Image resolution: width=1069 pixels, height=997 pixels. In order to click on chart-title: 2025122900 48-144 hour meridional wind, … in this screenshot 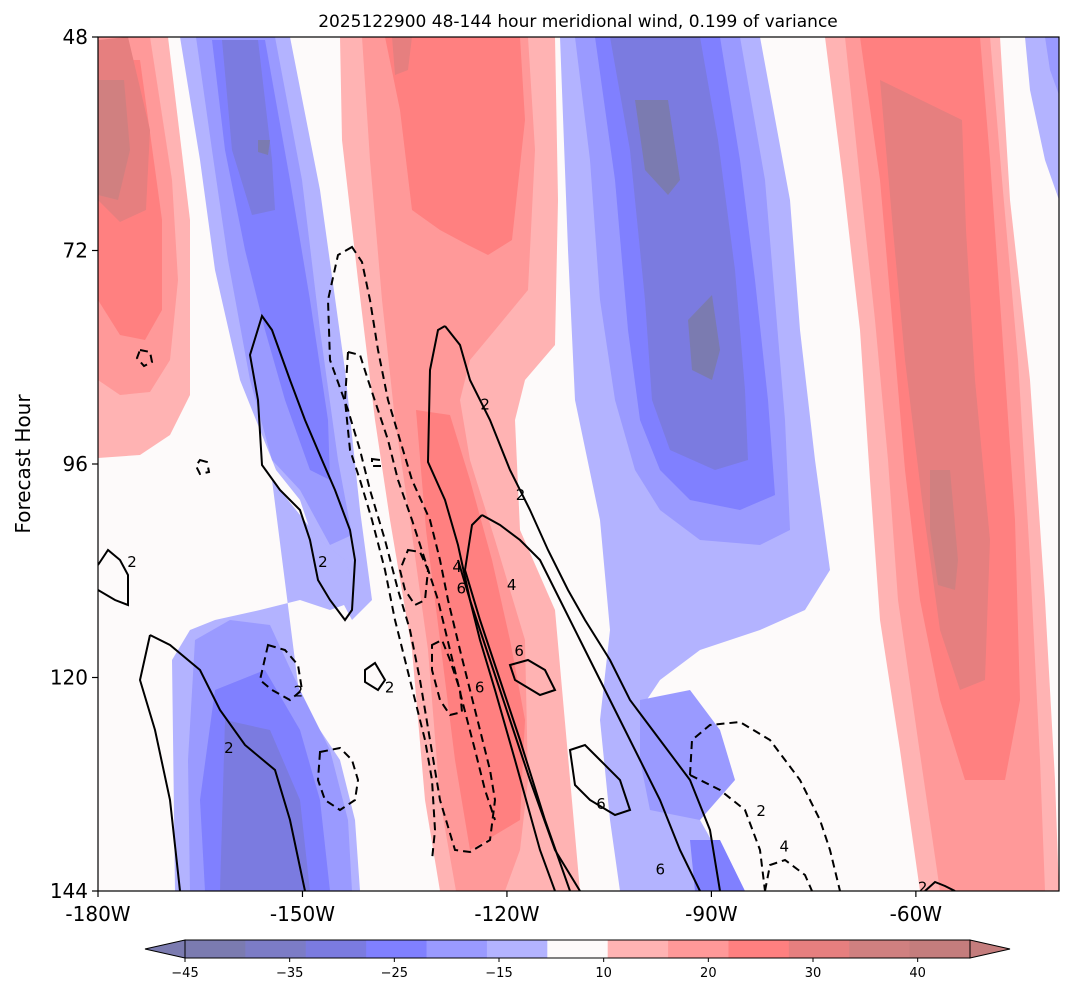, I will do `click(578, 22)`.